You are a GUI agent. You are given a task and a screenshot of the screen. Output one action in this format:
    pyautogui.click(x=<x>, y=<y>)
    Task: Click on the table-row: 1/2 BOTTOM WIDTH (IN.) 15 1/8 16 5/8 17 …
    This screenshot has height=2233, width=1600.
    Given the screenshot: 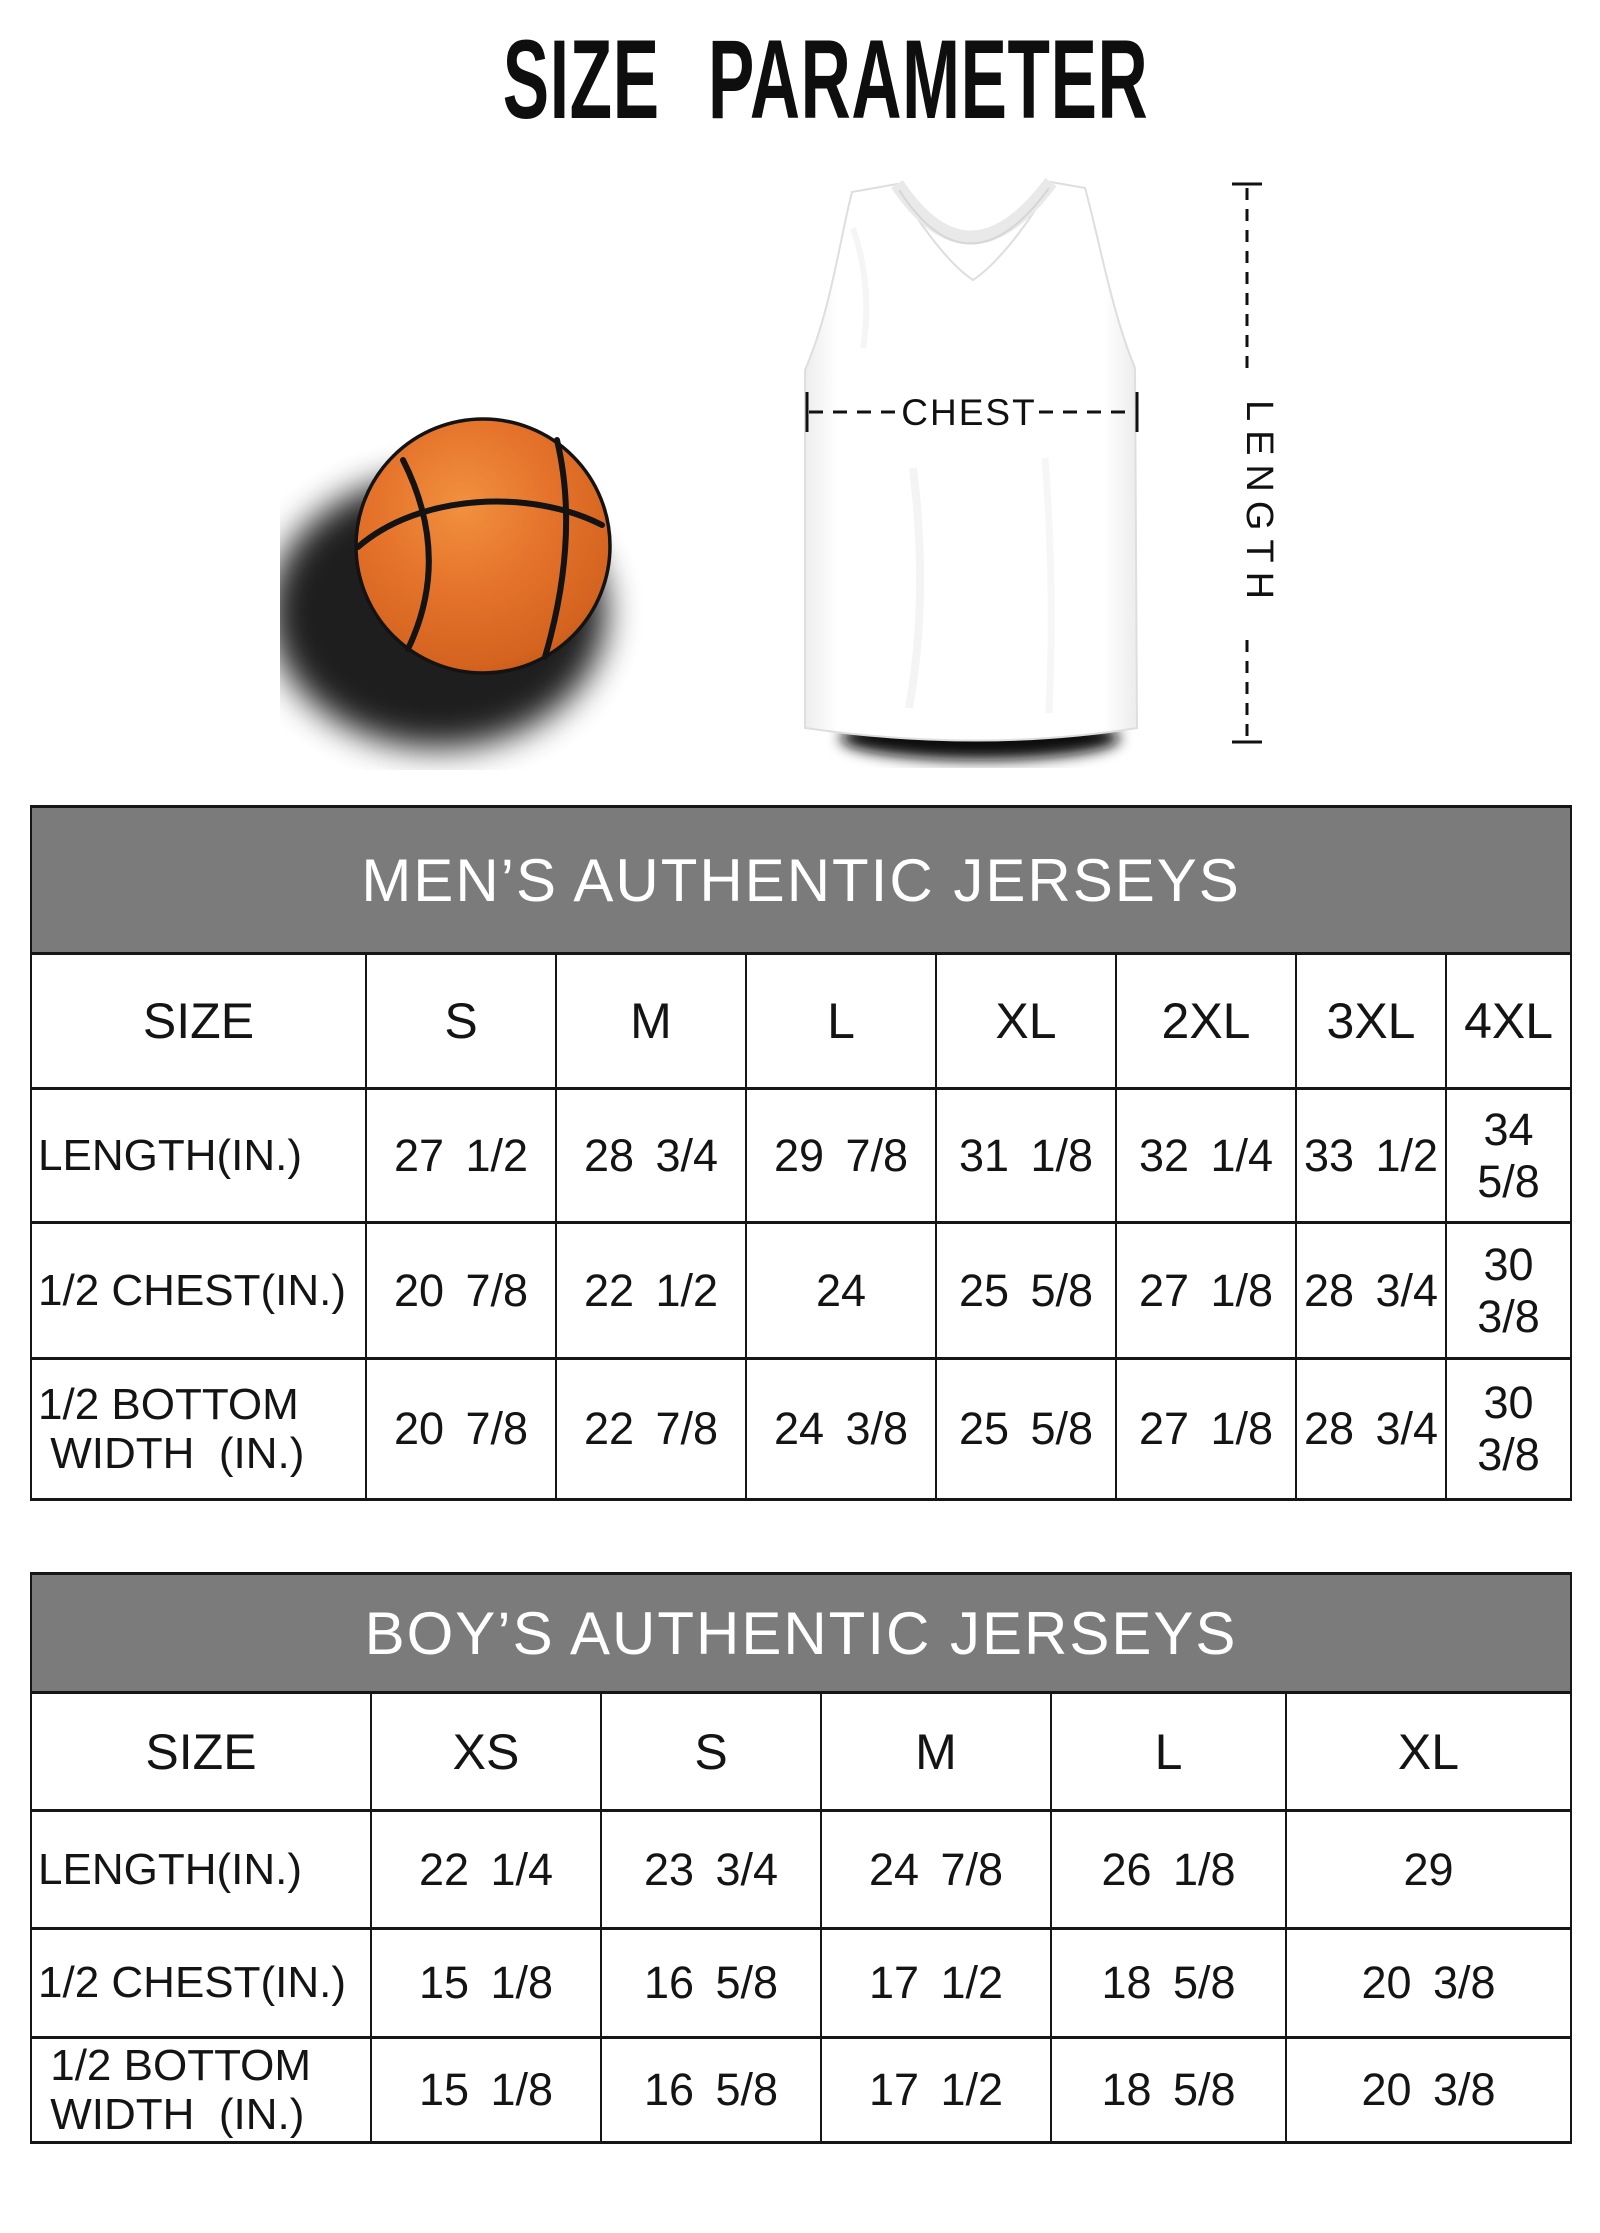 What is the action you would take?
    pyautogui.click(x=801, y=2090)
    